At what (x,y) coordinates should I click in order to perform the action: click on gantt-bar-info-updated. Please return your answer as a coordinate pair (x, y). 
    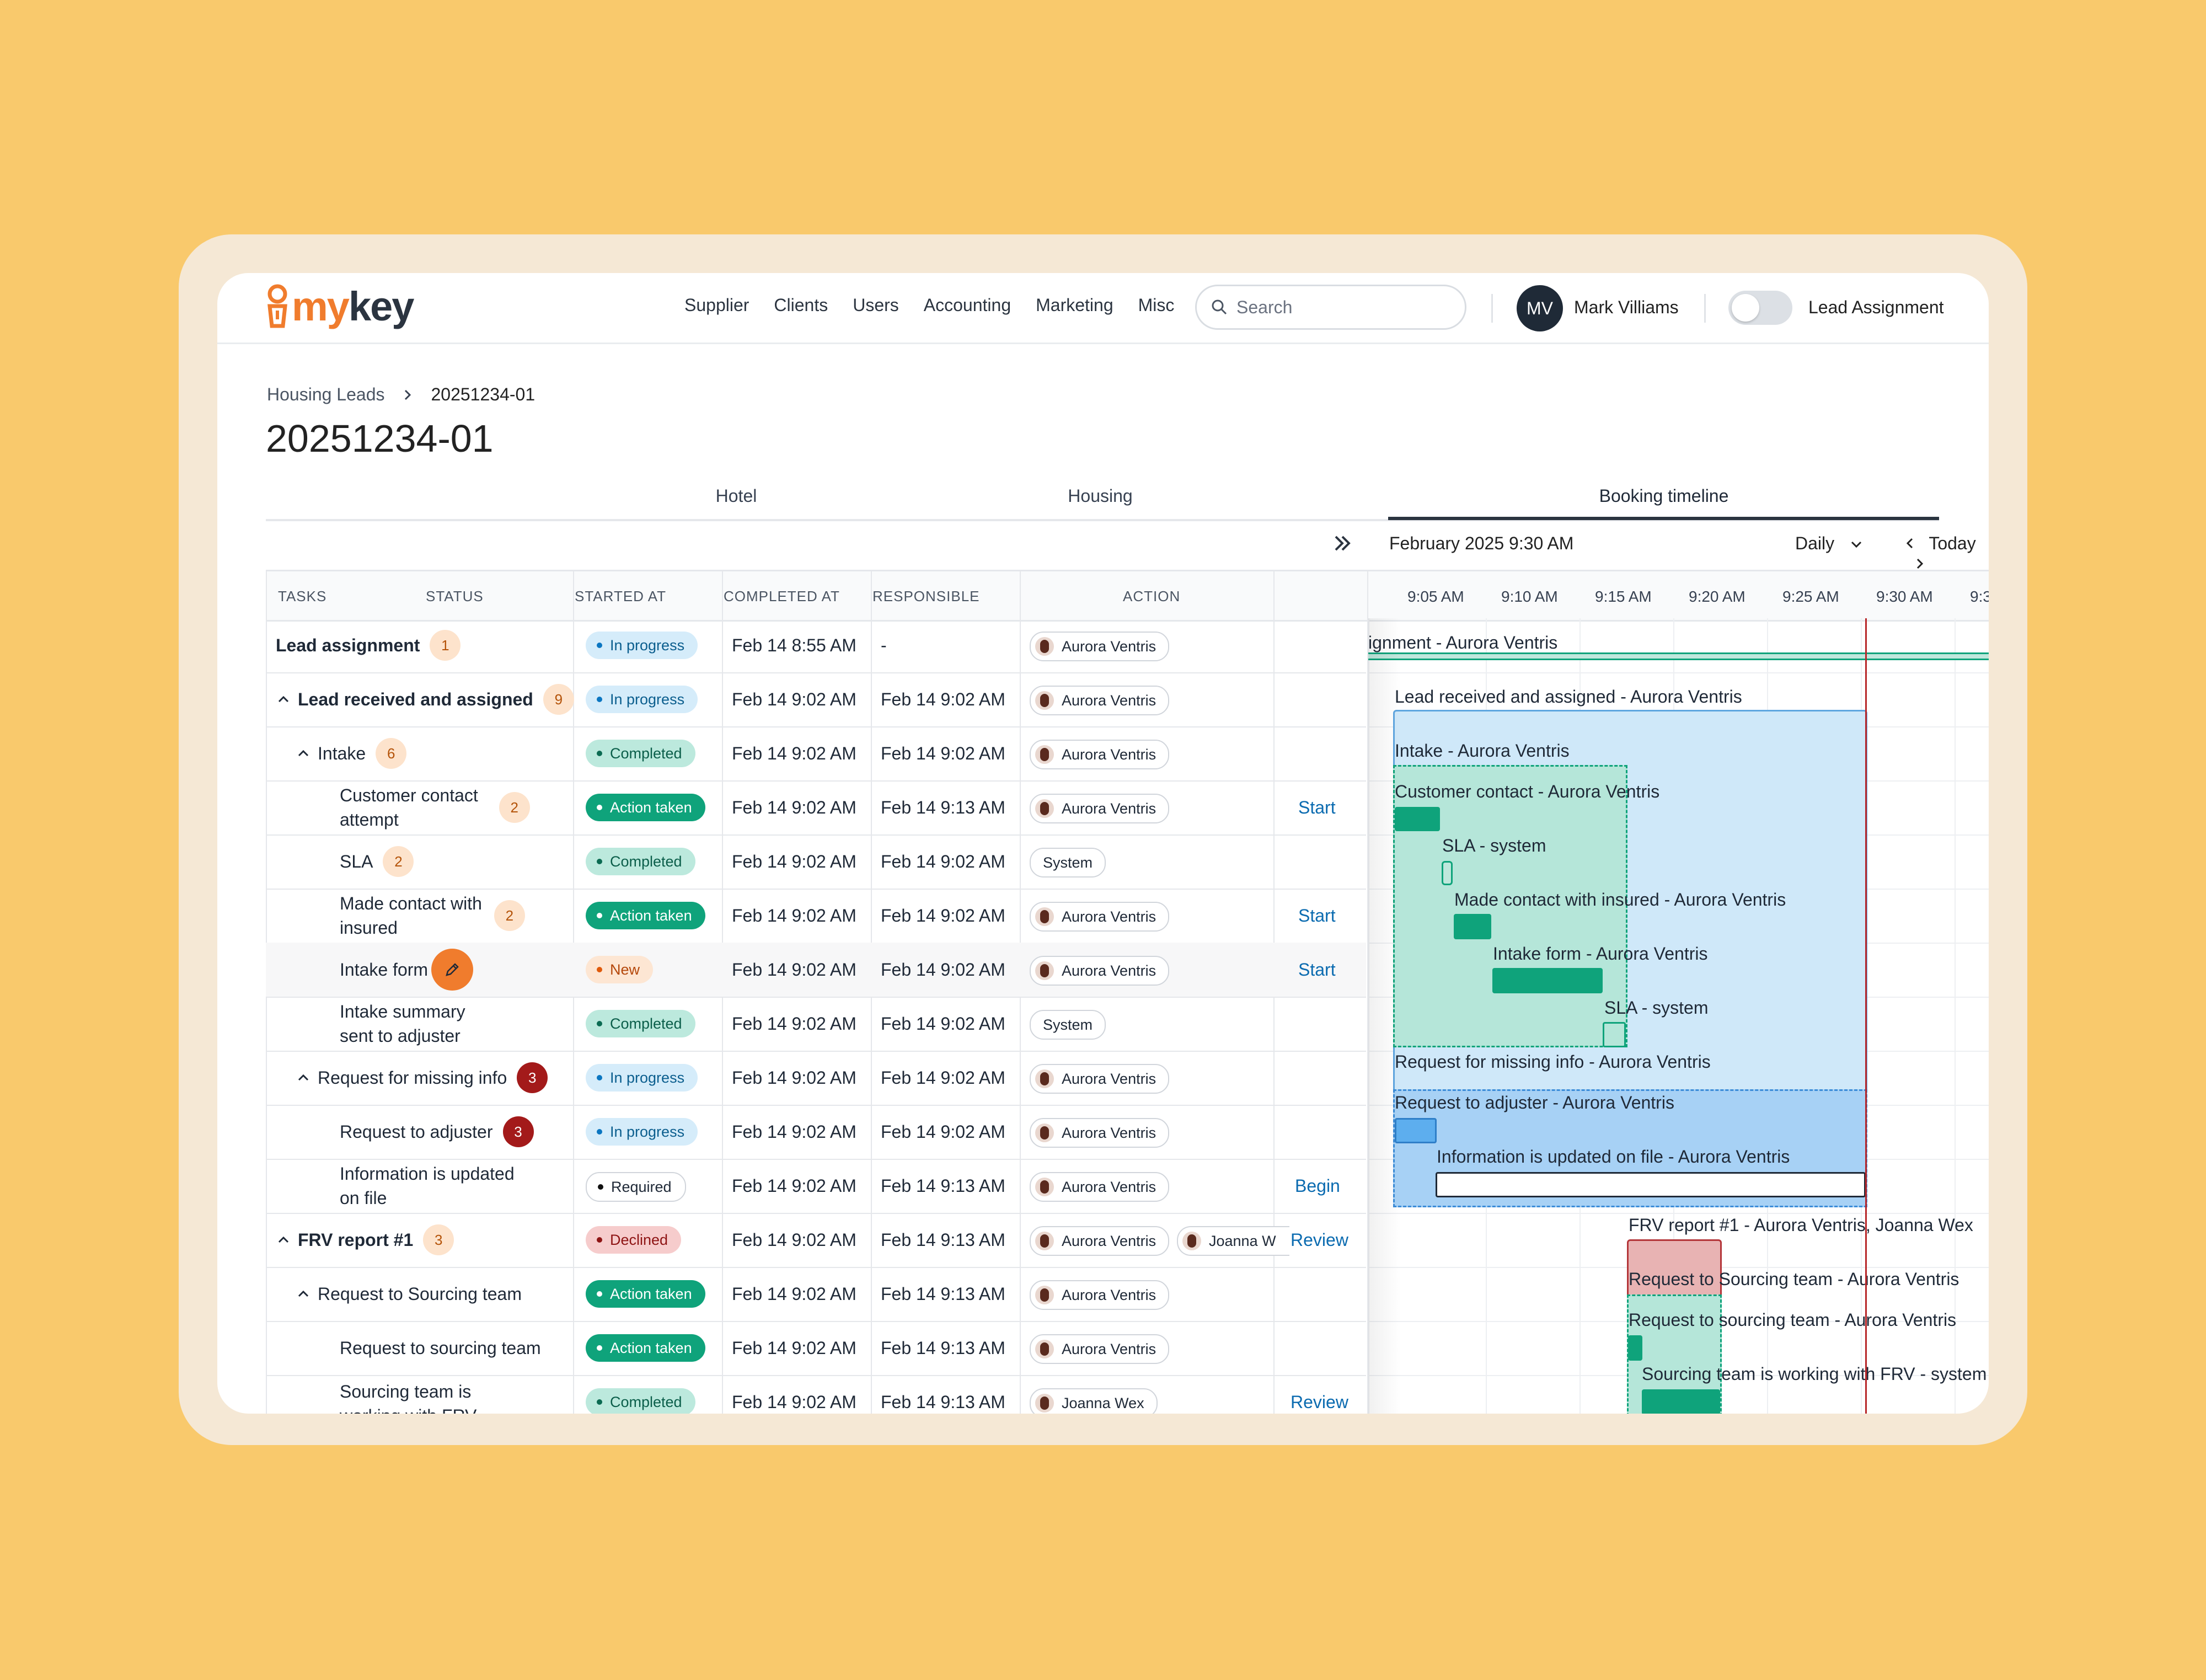
    Looking at the image, I should click on (1651, 1184).